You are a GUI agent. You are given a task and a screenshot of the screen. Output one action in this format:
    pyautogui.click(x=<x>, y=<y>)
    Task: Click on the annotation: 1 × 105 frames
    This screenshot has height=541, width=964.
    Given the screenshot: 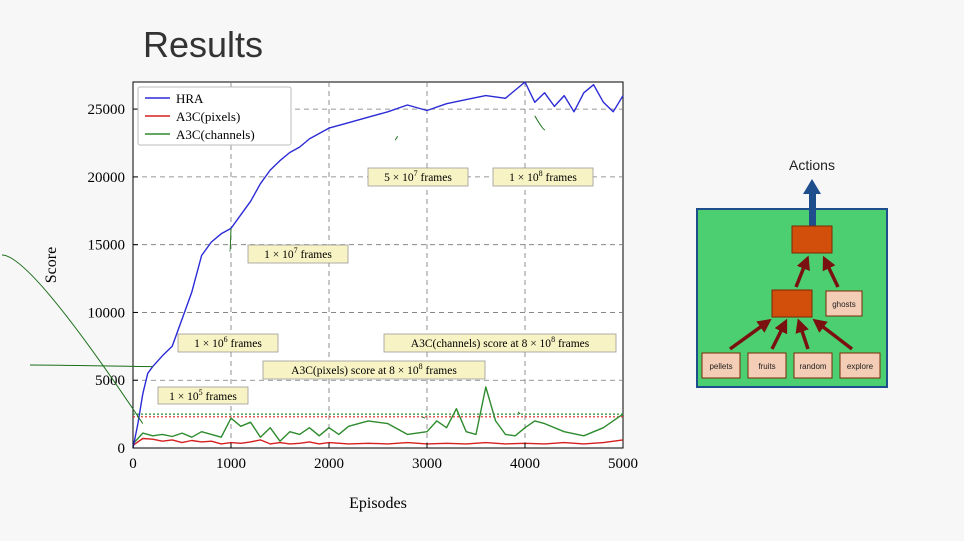 What is the action you would take?
    pyautogui.click(x=125, y=339)
    